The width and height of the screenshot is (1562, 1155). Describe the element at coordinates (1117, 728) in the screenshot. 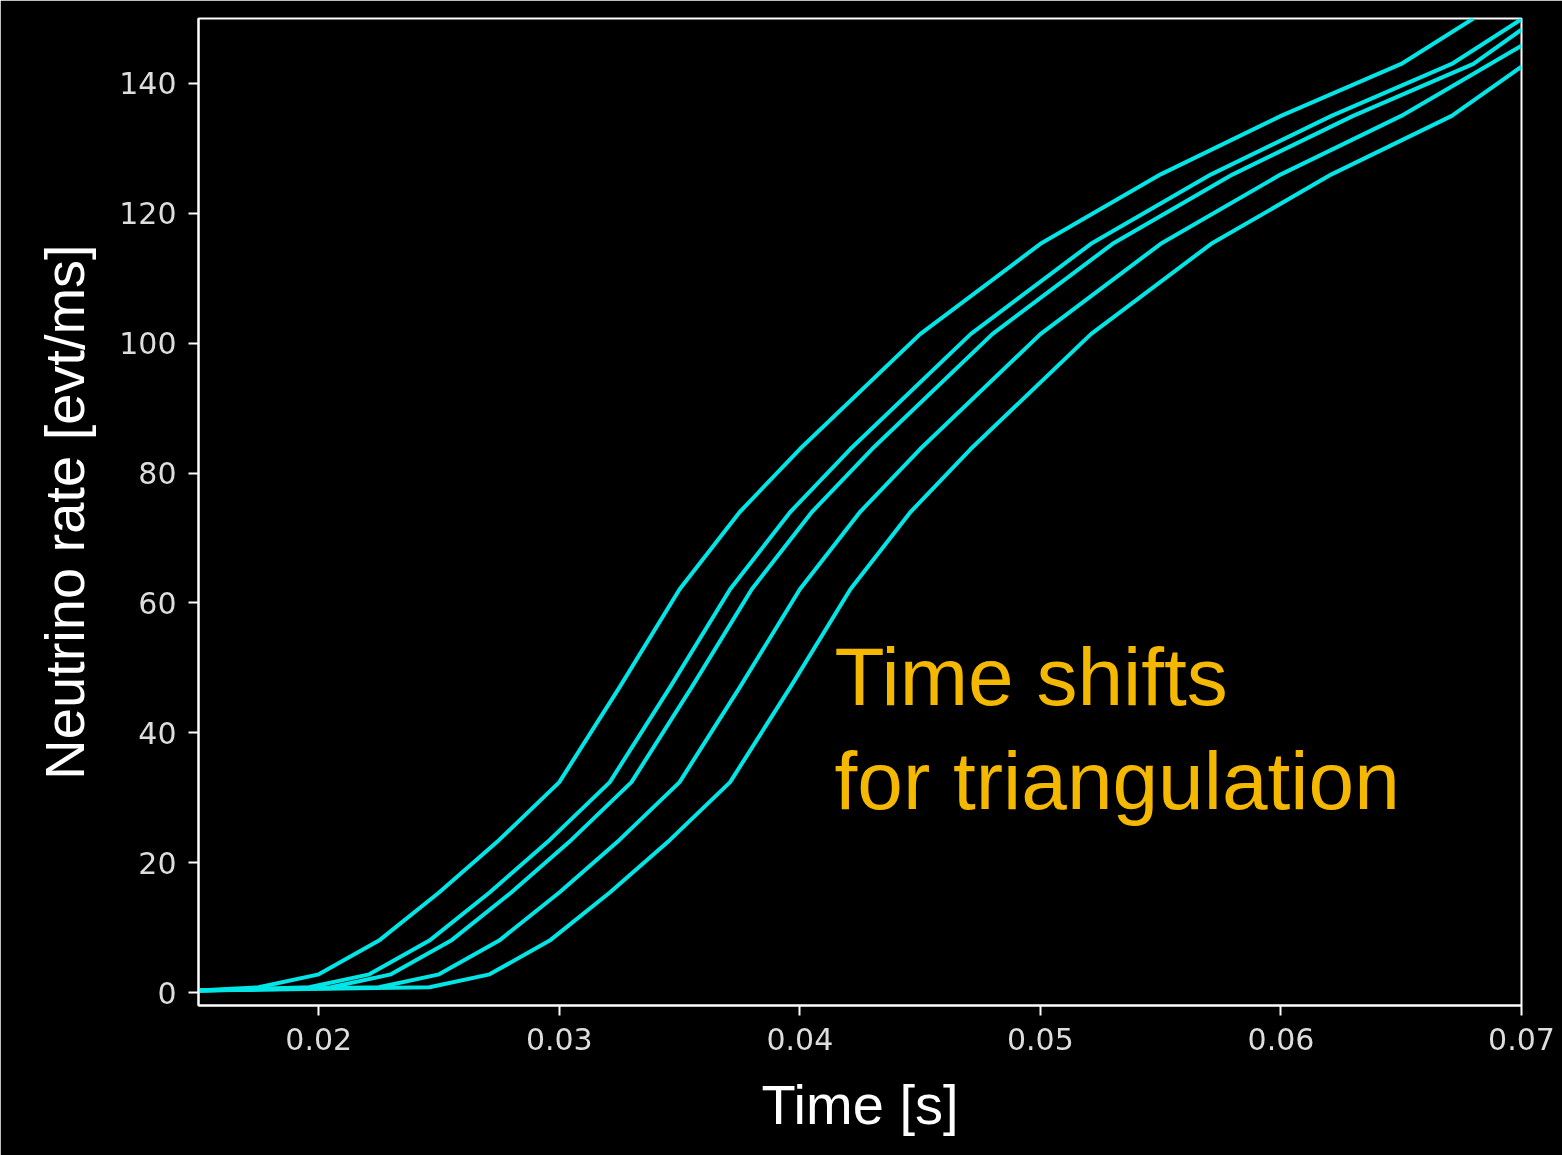

I see `annotation: Time shifts for triangulation` at that location.